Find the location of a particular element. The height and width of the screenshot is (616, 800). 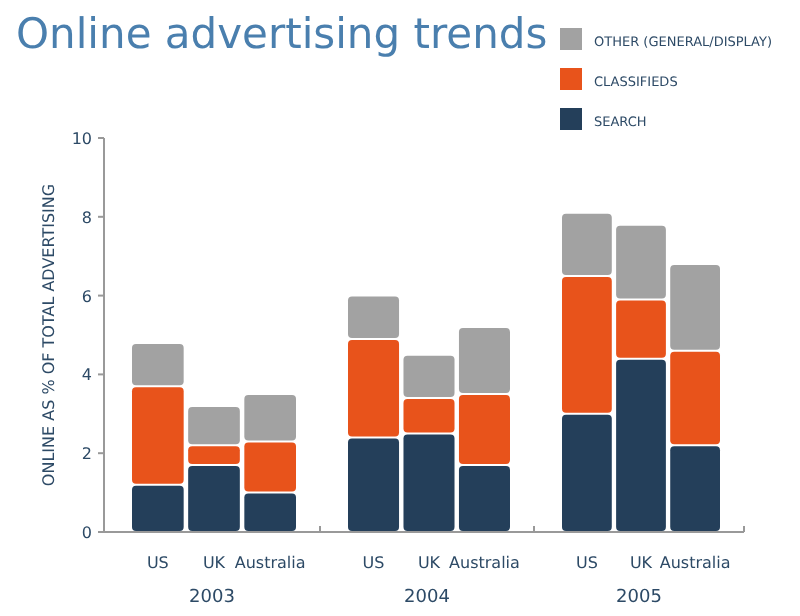

chart-title: Online advertising trends is located at coordinates (282, 34).